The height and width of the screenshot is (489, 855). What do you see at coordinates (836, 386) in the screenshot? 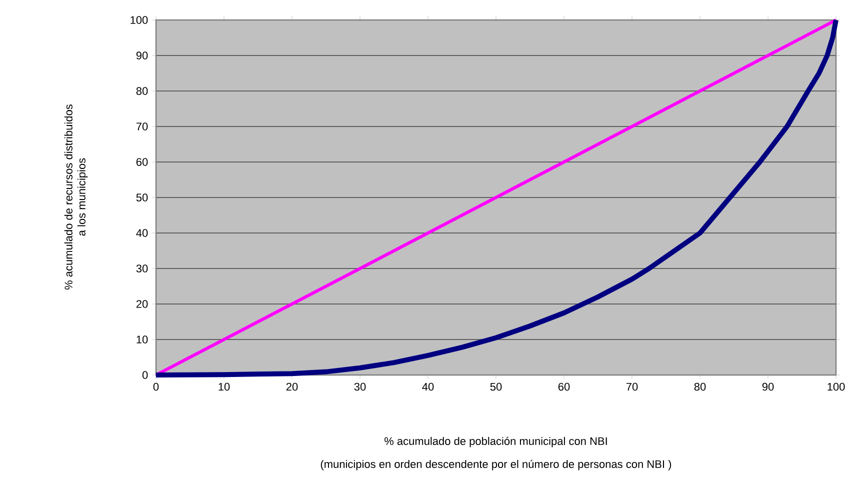
I see `x-tick-label: 100` at bounding box center [836, 386].